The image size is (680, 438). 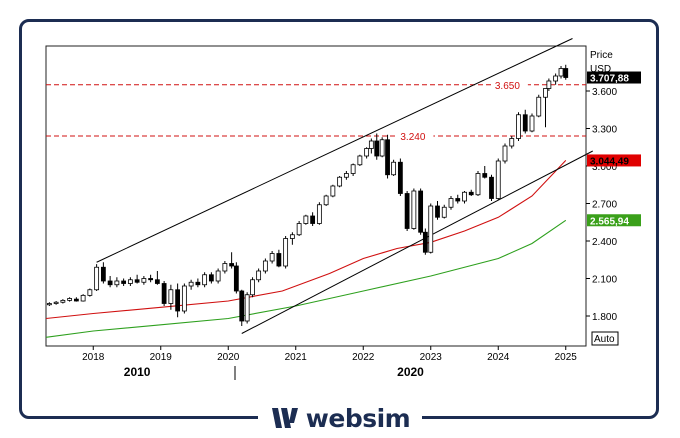 I want to click on y-tick-label-6: 3.600, so click(x=604, y=92).